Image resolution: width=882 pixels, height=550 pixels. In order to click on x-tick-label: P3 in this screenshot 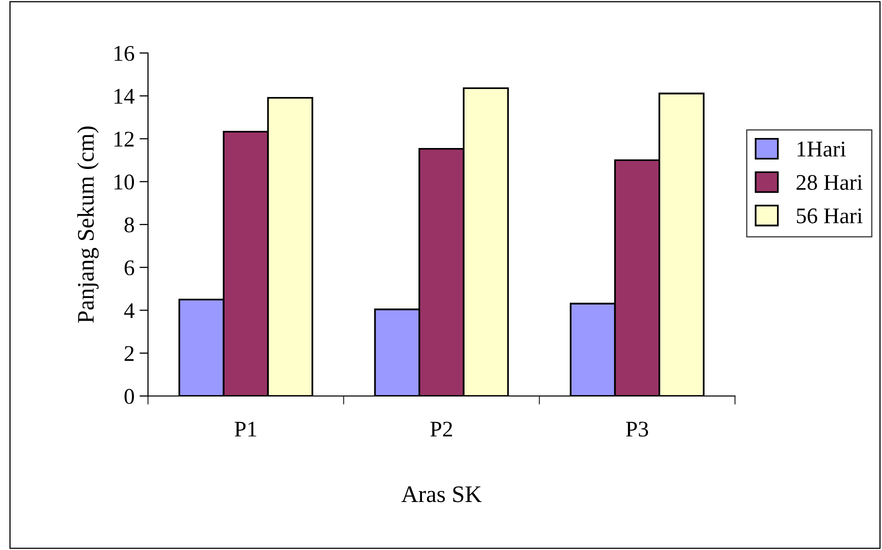, I will do `click(637, 429)`.